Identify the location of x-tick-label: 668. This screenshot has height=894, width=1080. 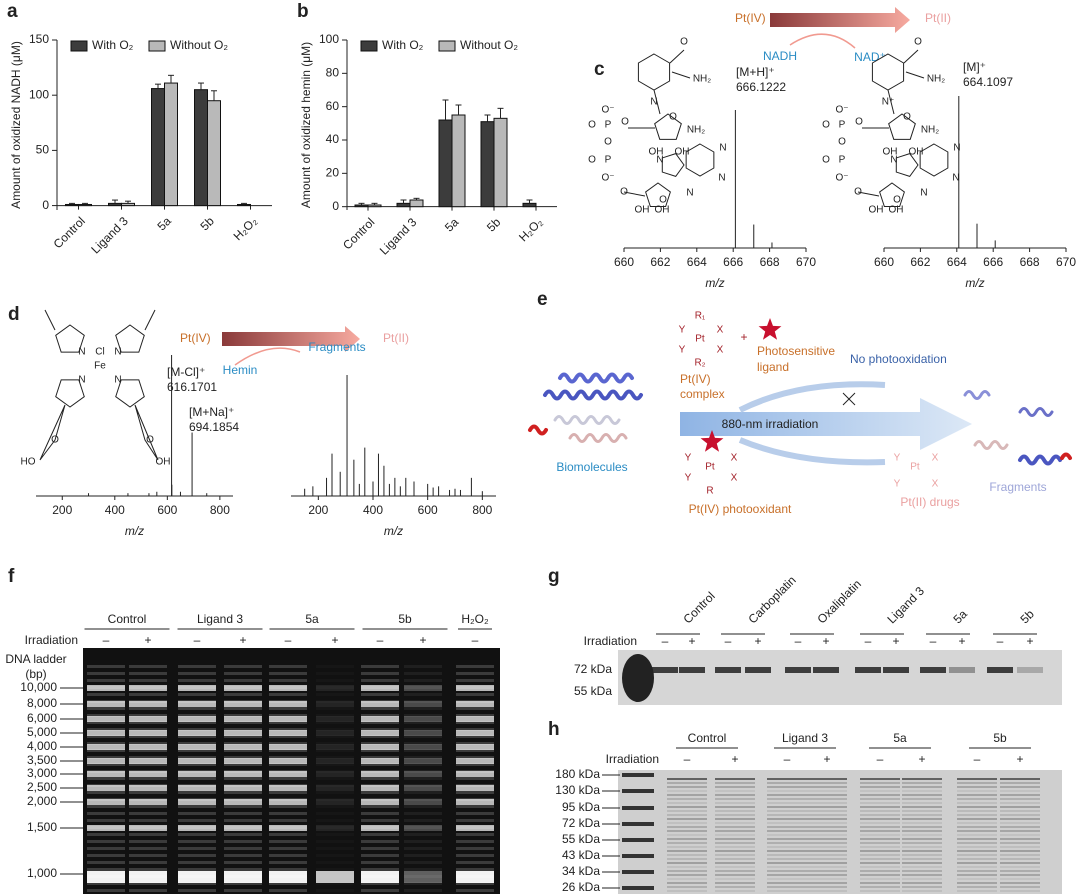
(770, 262).